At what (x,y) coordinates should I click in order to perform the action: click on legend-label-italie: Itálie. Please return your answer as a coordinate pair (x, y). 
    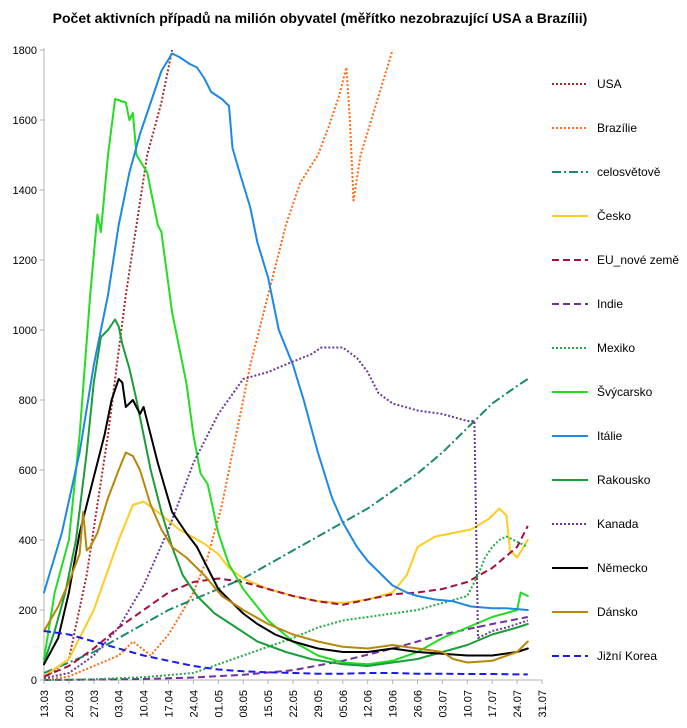
    Looking at the image, I should click on (610, 436).